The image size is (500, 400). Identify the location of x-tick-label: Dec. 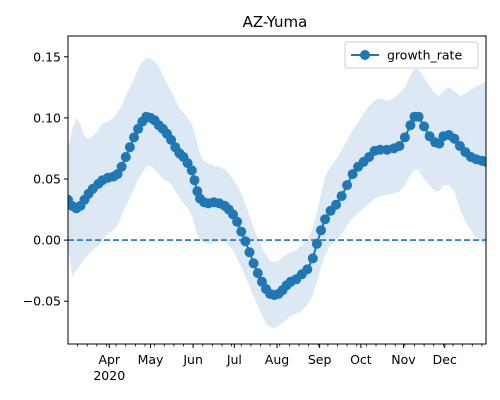
(445, 359).